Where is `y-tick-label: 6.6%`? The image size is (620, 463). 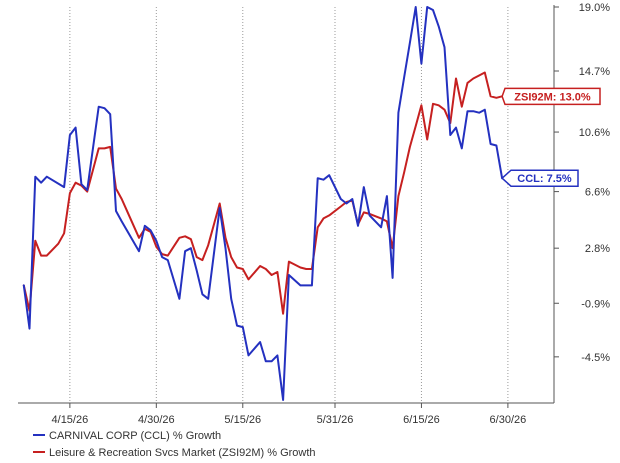 y-tick-label: 6.6% is located at coordinates (597, 193).